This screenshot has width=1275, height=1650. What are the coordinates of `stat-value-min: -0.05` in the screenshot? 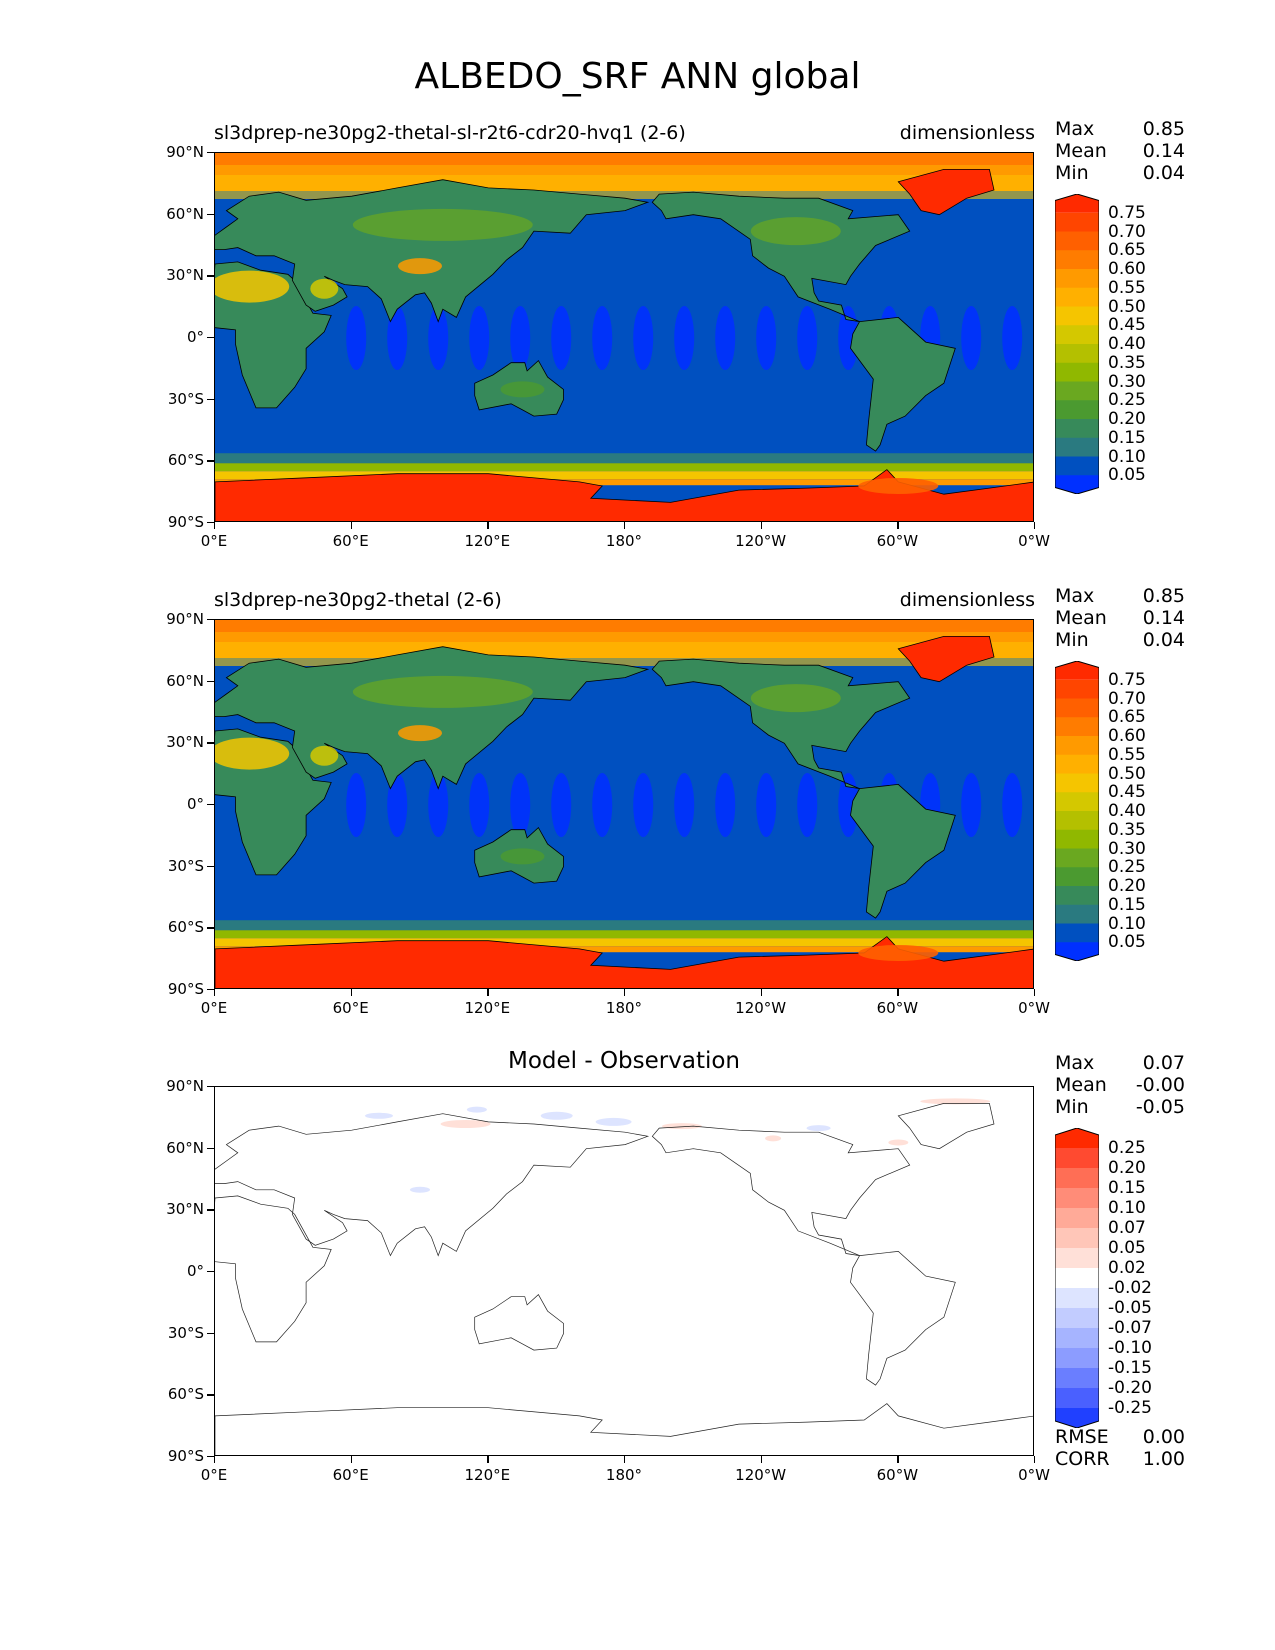 It's located at (1160, 1107).